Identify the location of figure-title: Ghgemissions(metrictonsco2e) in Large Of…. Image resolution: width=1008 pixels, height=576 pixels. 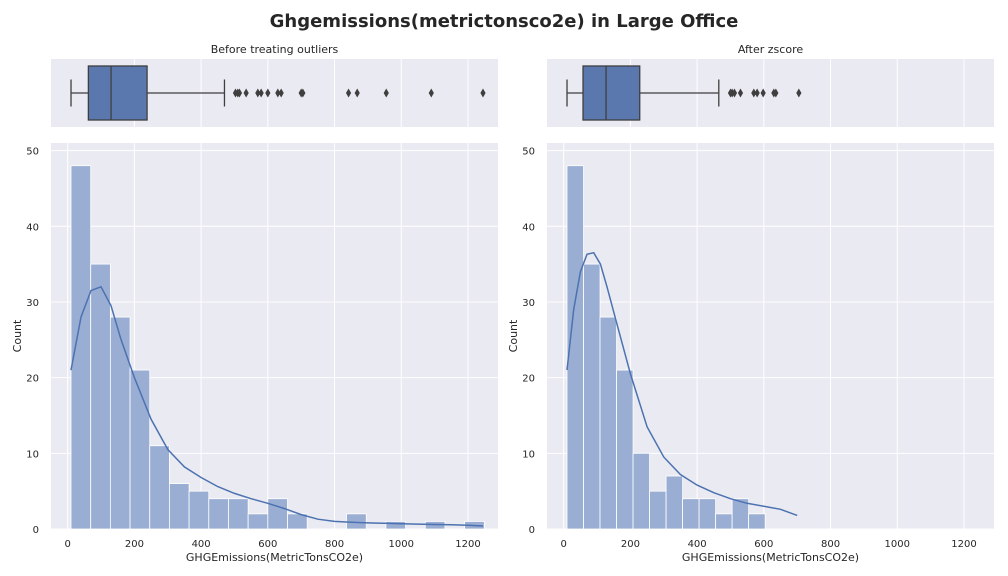
(504, 21).